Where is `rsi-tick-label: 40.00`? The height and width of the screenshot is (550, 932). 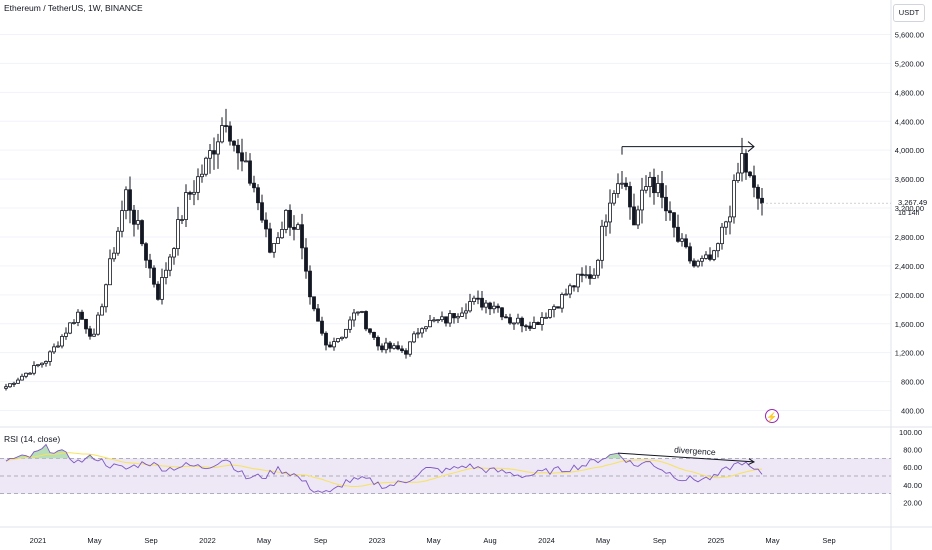
rsi-tick-label: 40.00 is located at coordinates (912, 485).